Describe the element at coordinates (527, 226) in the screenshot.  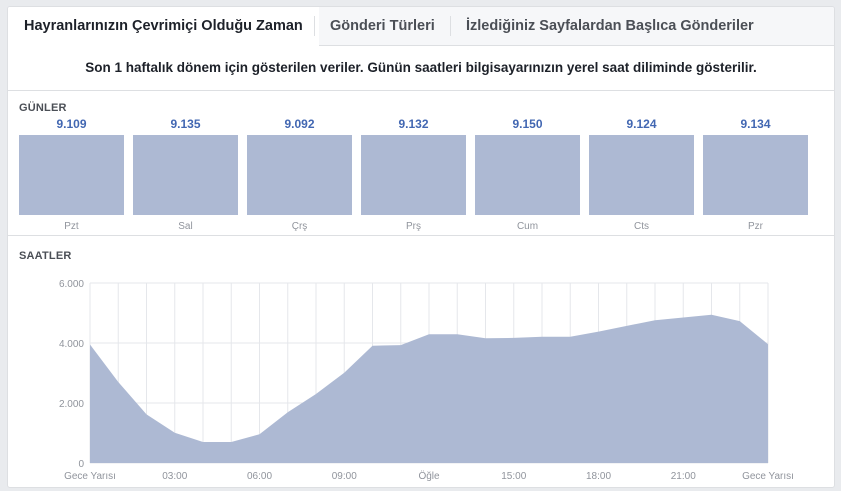
I see `day-label: Cum` at that location.